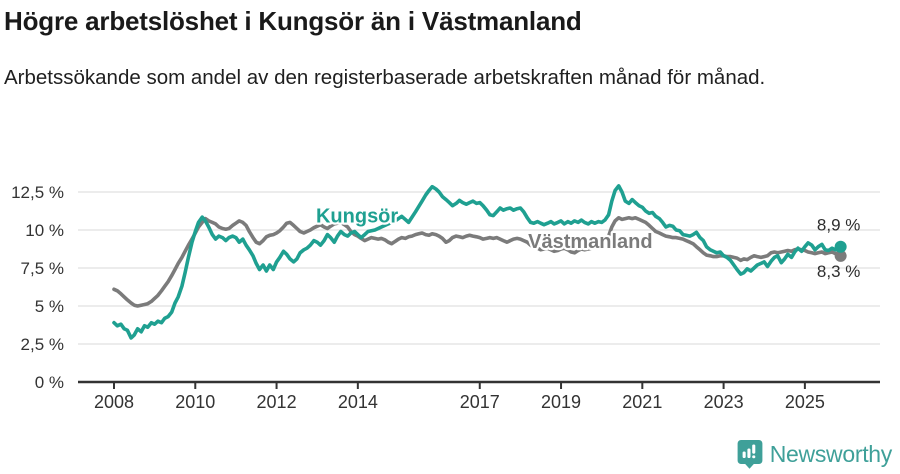  What do you see at coordinates (642, 402) in the screenshot?
I see `x-tick-label: 2021` at bounding box center [642, 402].